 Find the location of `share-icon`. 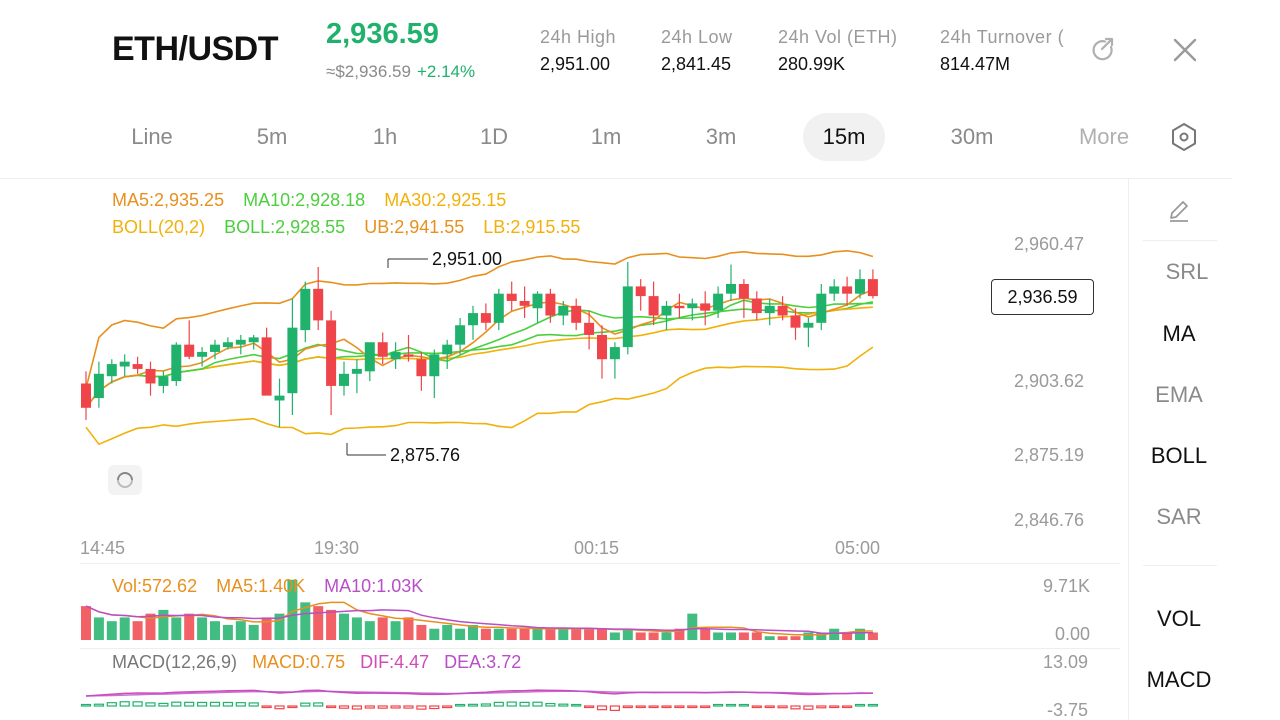

share-icon is located at coordinates (1103, 49).